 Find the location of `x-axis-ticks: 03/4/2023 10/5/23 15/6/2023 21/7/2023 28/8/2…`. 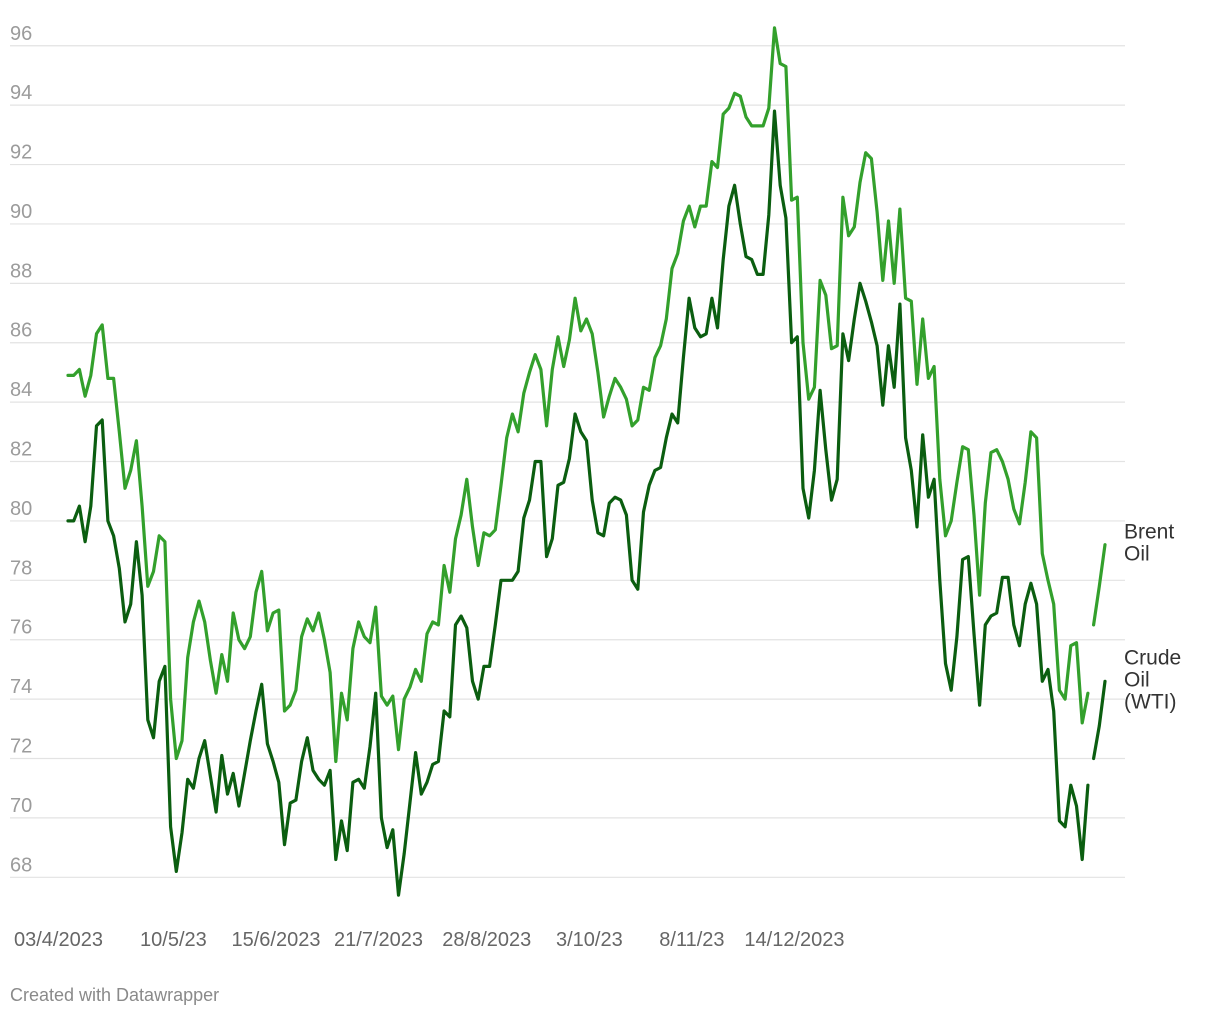

x-axis-ticks: 03/4/2023 10/5/23 15/6/2023 21/7/2023 28/8/2… is located at coordinates (429, 940).